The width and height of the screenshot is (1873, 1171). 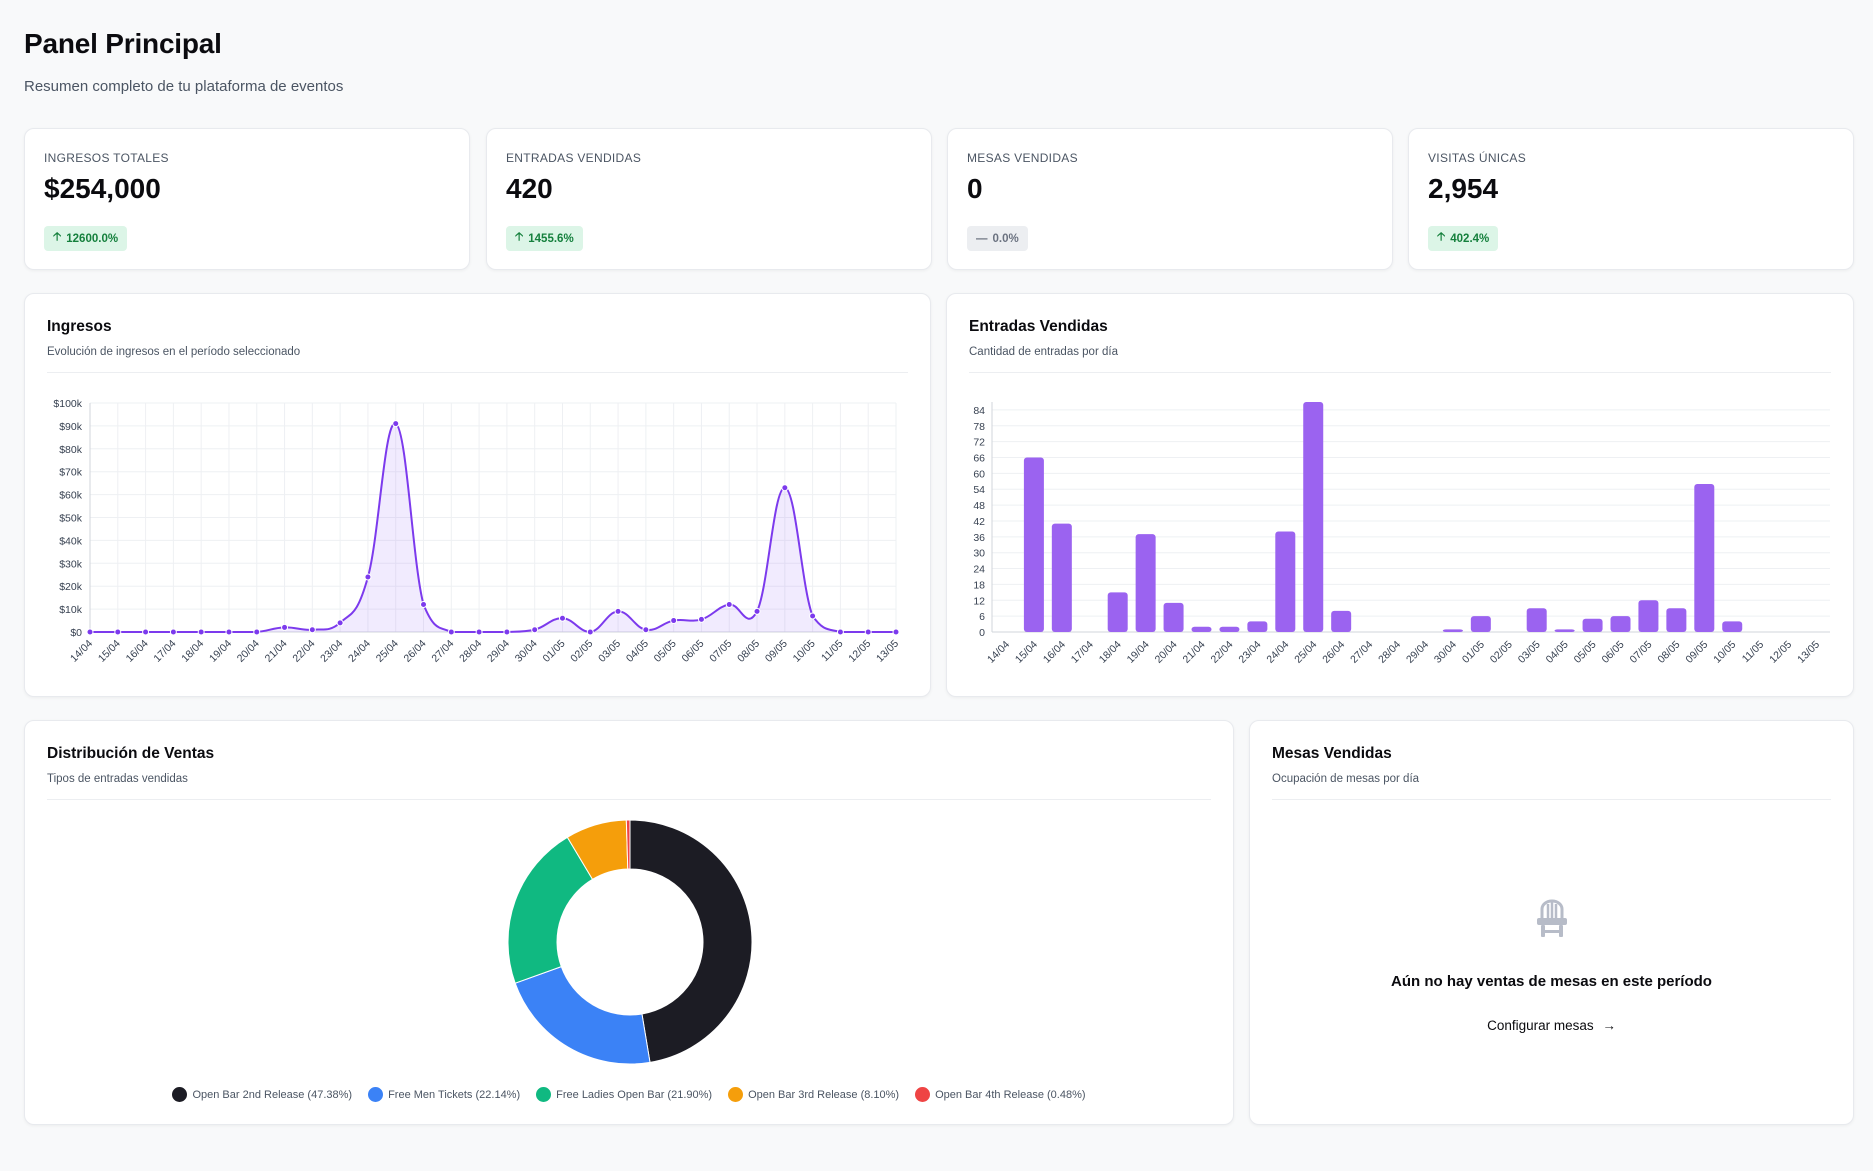 What do you see at coordinates (71, 427) in the screenshot?
I see `y-tick-label: $90k` at bounding box center [71, 427].